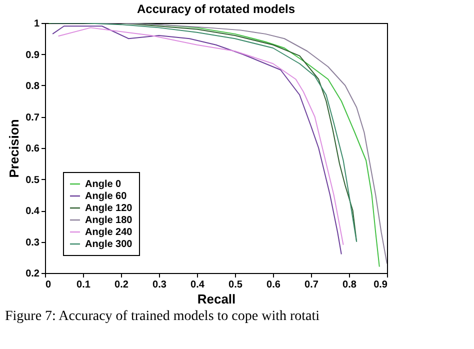 The height and width of the screenshot is (349, 474). What do you see at coordinates (103, 184) in the screenshot?
I see `legend-label: Angle 0` at bounding box center [103, 184].